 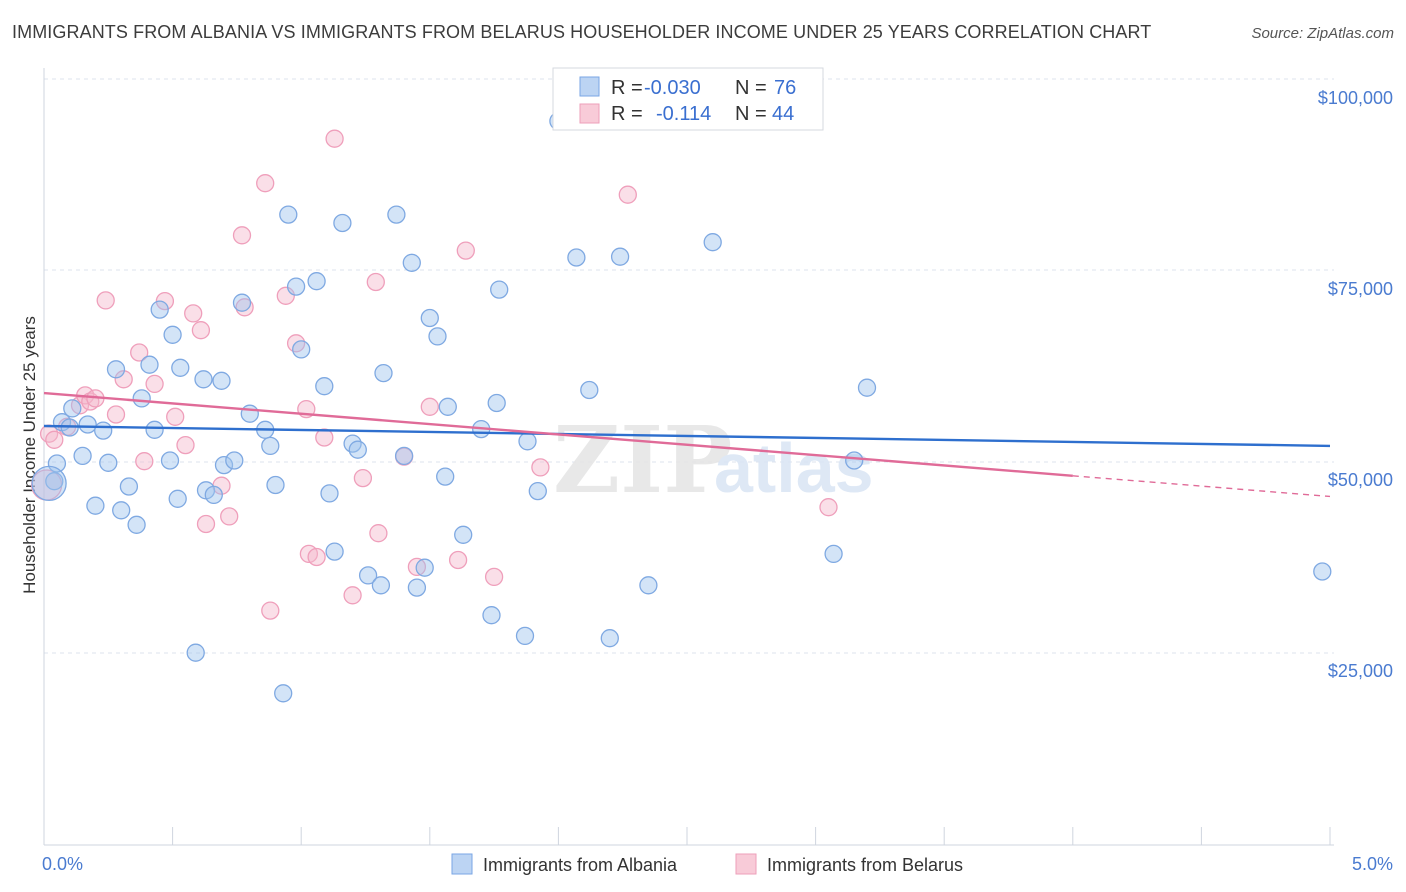 What do you see at coordinates (751, 114) in the screenshot?
I see `legend-n-label-belarus: N =` at bounding box center [751, 114].